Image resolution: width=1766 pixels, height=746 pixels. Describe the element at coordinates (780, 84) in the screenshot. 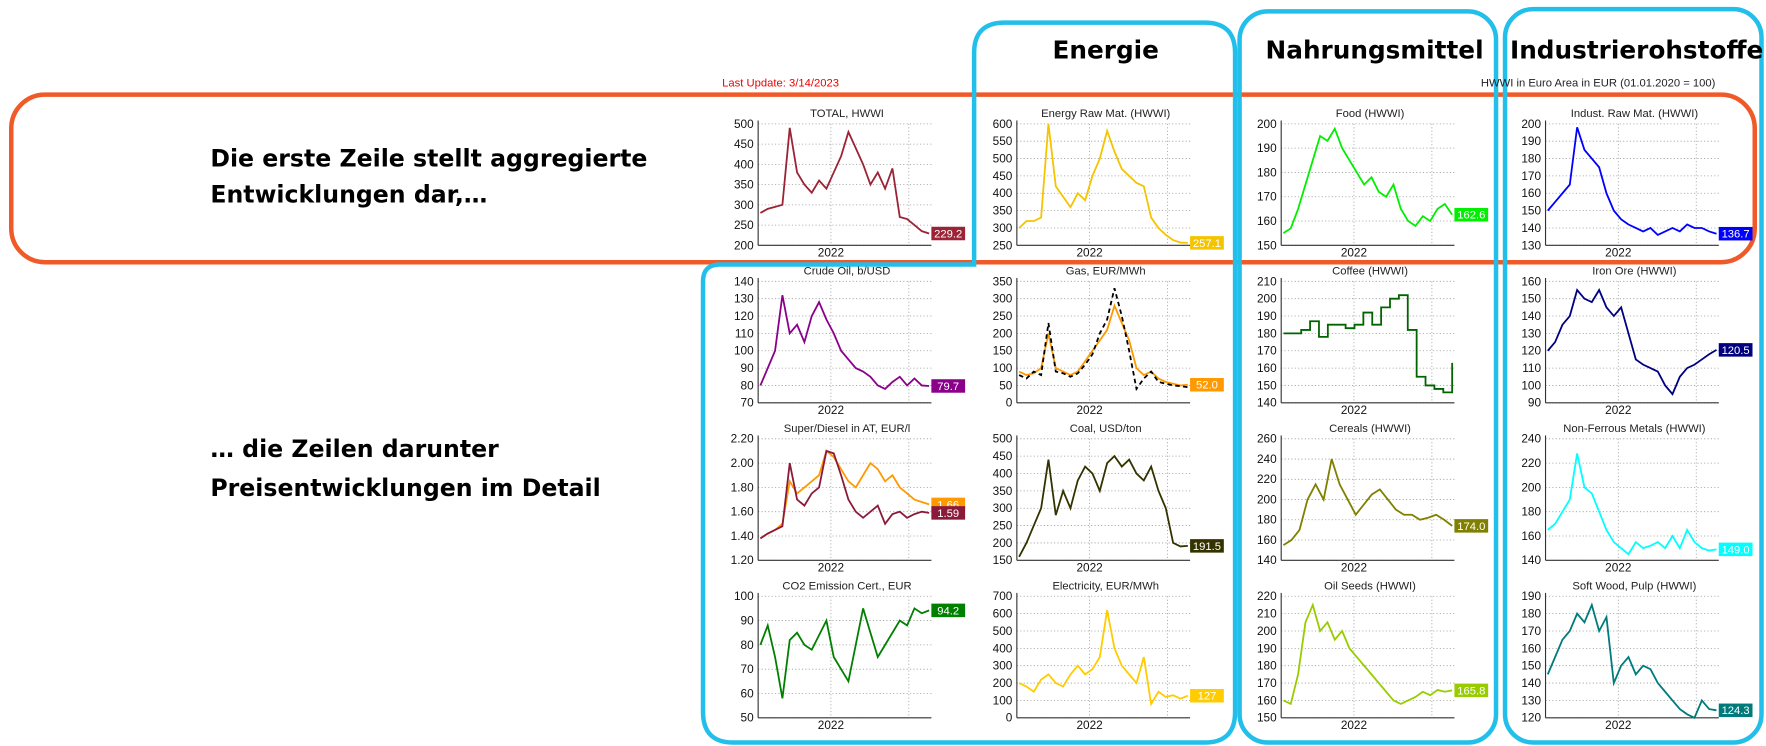

I see `last-update: Last Update: 3/14/2023` at that location.